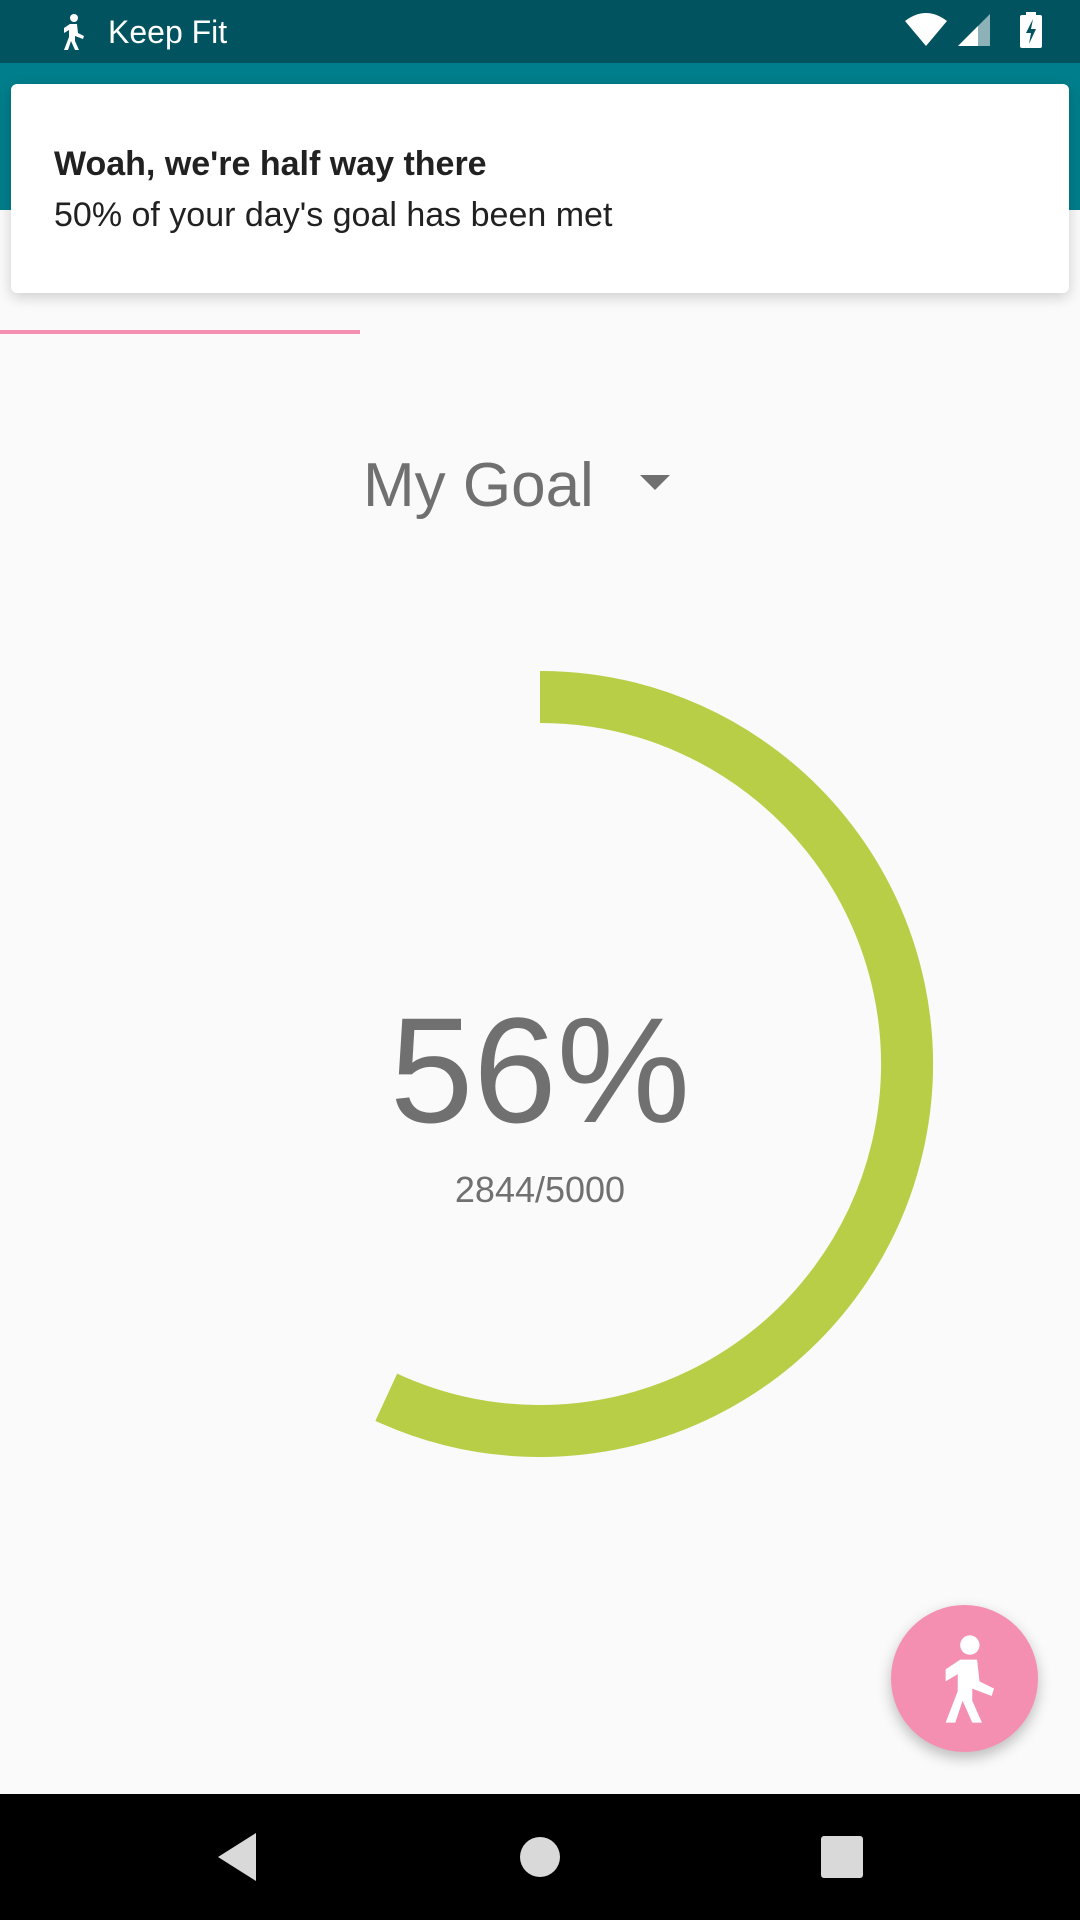 This screenshot has height=1920, width=1080. I want to click on home-icon, so click(540, 1857).